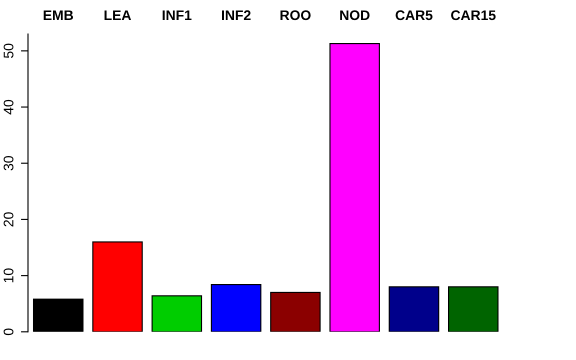 The image size is (576, 360). What do you see at coordinates (473, 15) in the screenshot?
I see `x-tick-label: CAR15` at bounding box center [473, 15].